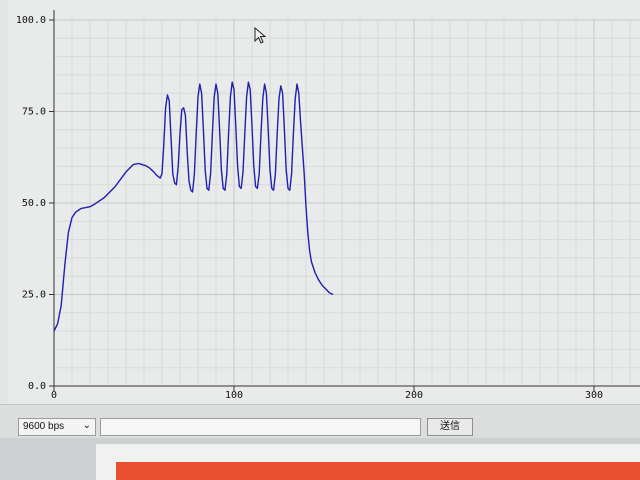 The width and height of the screenshot is (640, 480). I want to click on baud-rate-select: 9600 bps ⌄, so click(57, 427).